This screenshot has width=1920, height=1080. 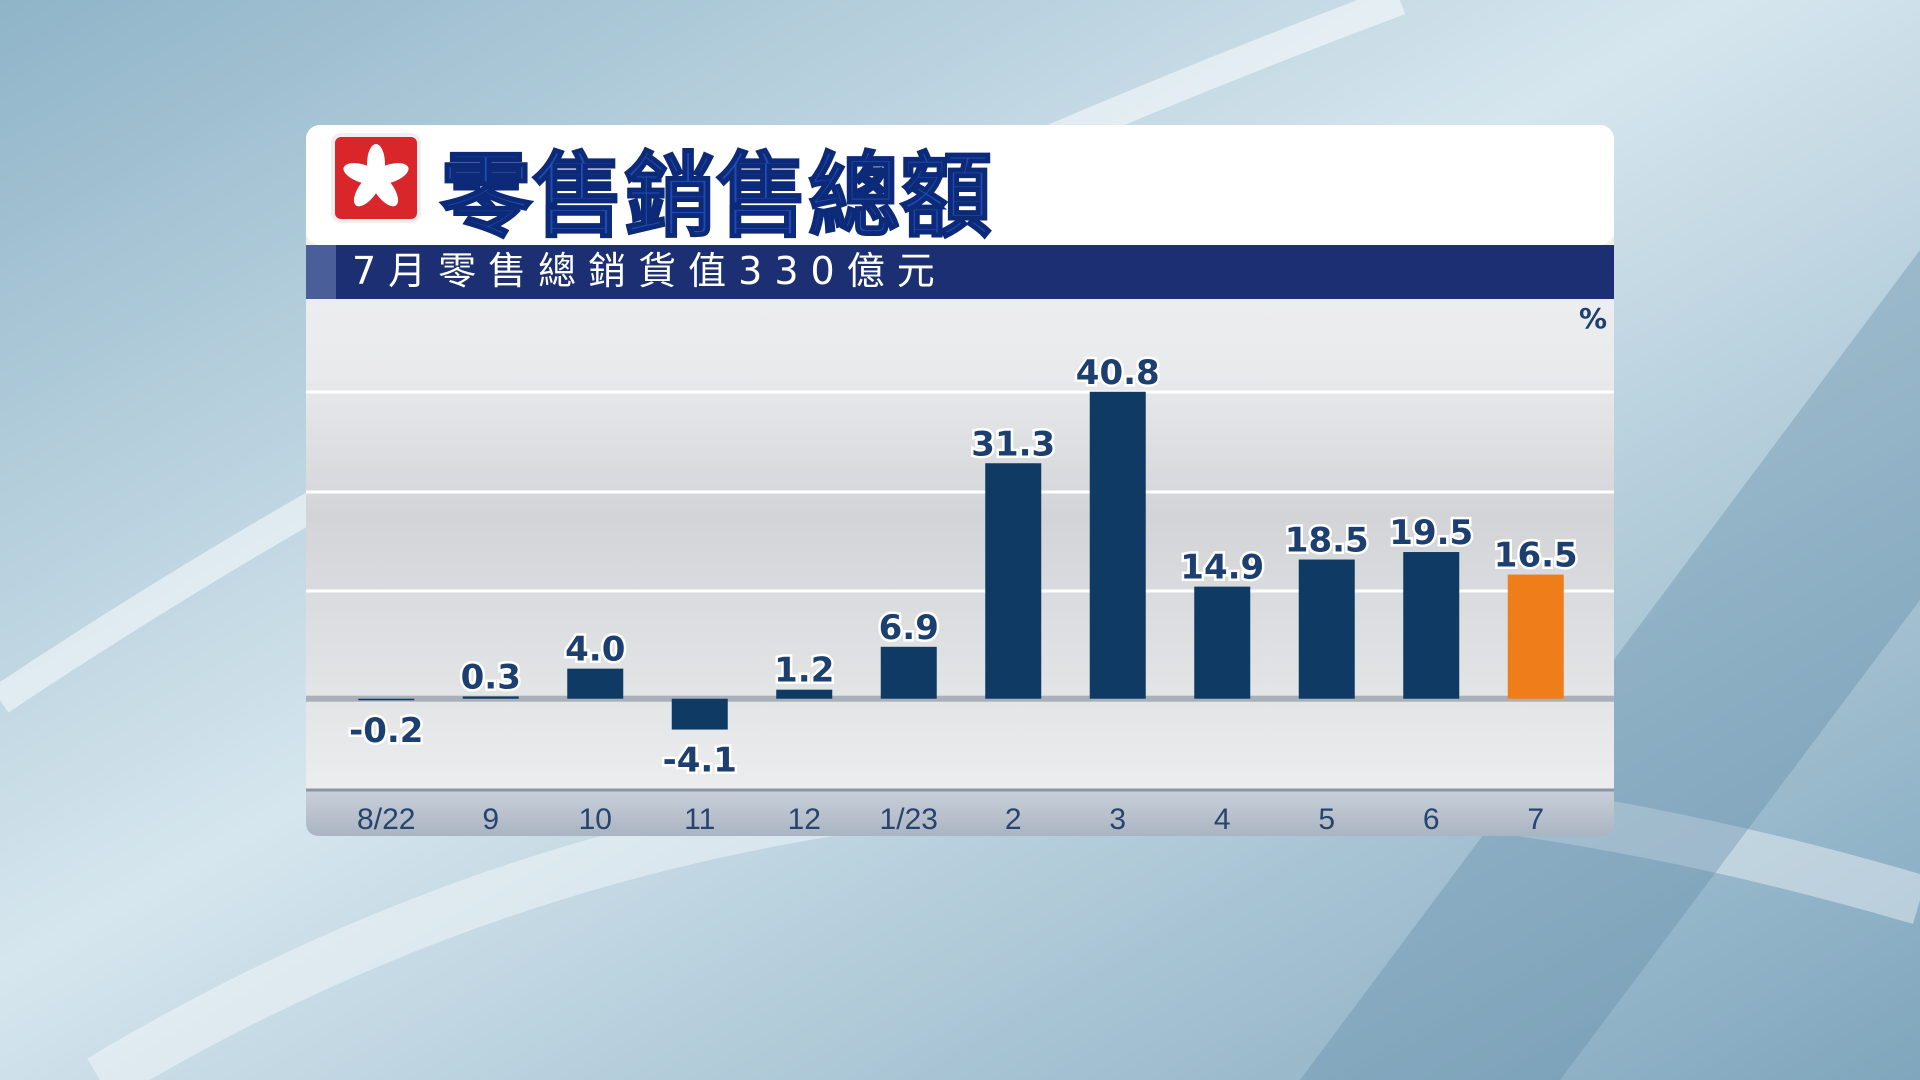 What do you see at coordinates (1013, 819) in the screenshot?
I see `x-tick-label: 2` at bounding box center [1013, 819].